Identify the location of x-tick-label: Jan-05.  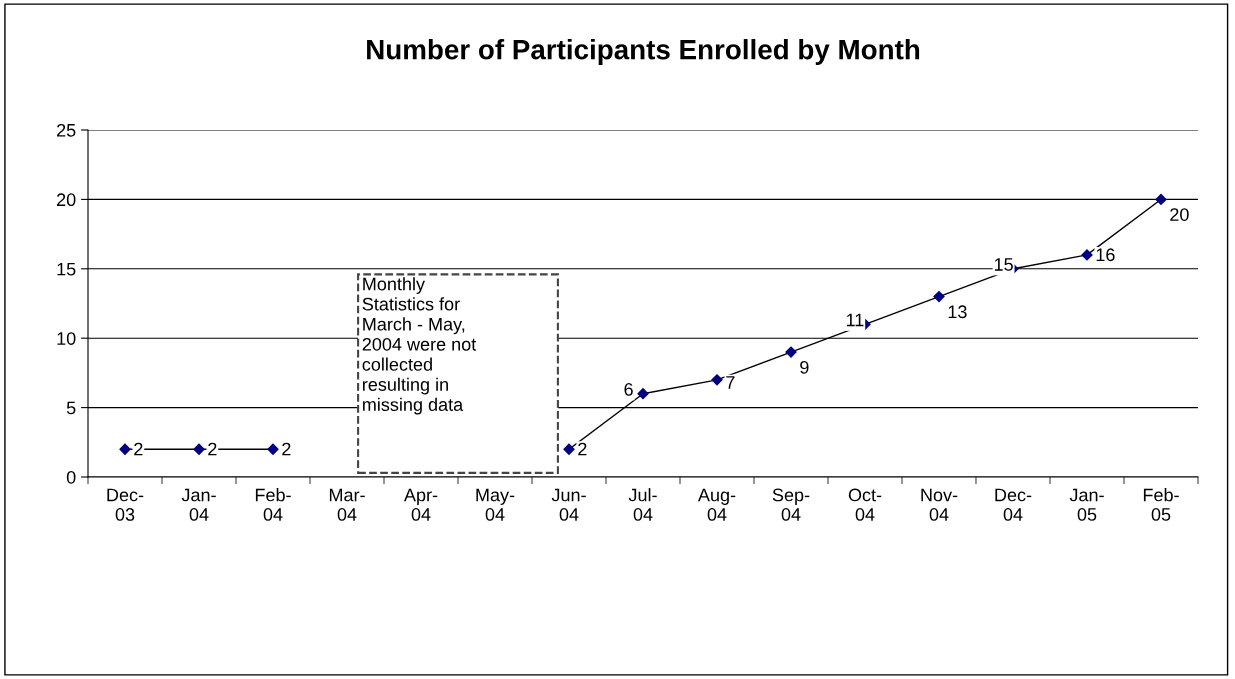
(1086, 504).